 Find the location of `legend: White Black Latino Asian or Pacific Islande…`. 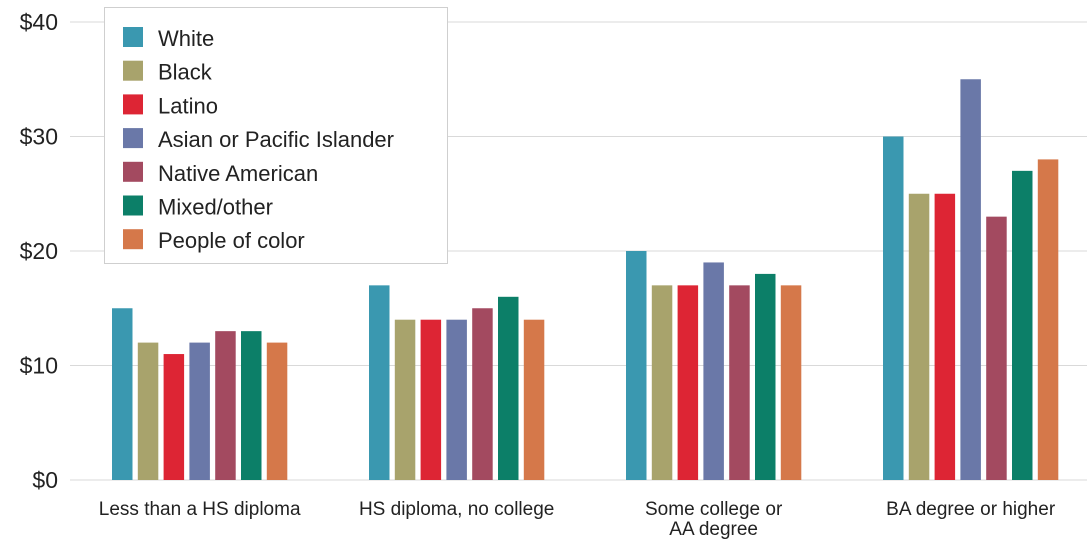

legend: White Black Latino Asian or Pacific Islande… is located at coordinates (276, 135).